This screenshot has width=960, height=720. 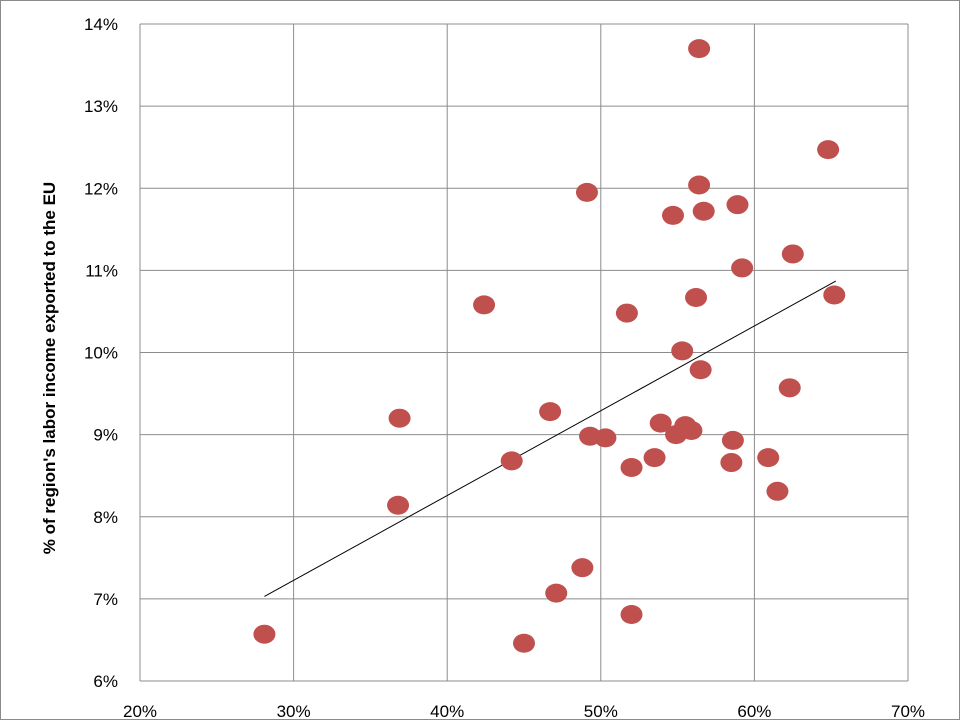 I want to click on y-tick-label: 11%, so click(x=101, y=270).